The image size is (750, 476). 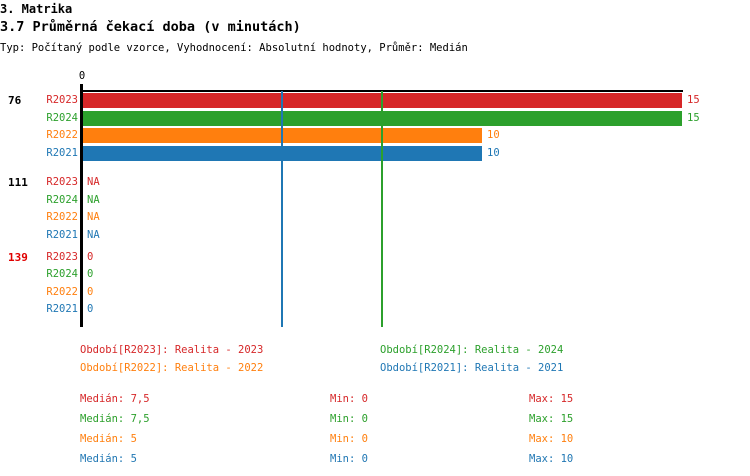 What do you see at coordinates (82, 76) in the screenshot?
I see `zero-tick-label: 0` at bounding box center [82, 76].